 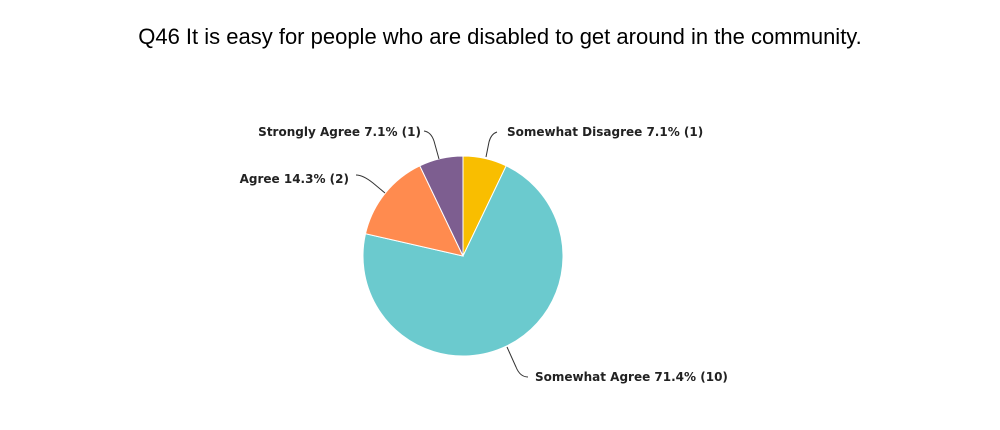 I want to click on data-label-somewhat-agree: Somewhat Agree 71.4% (10), so click(x=631, y=377).